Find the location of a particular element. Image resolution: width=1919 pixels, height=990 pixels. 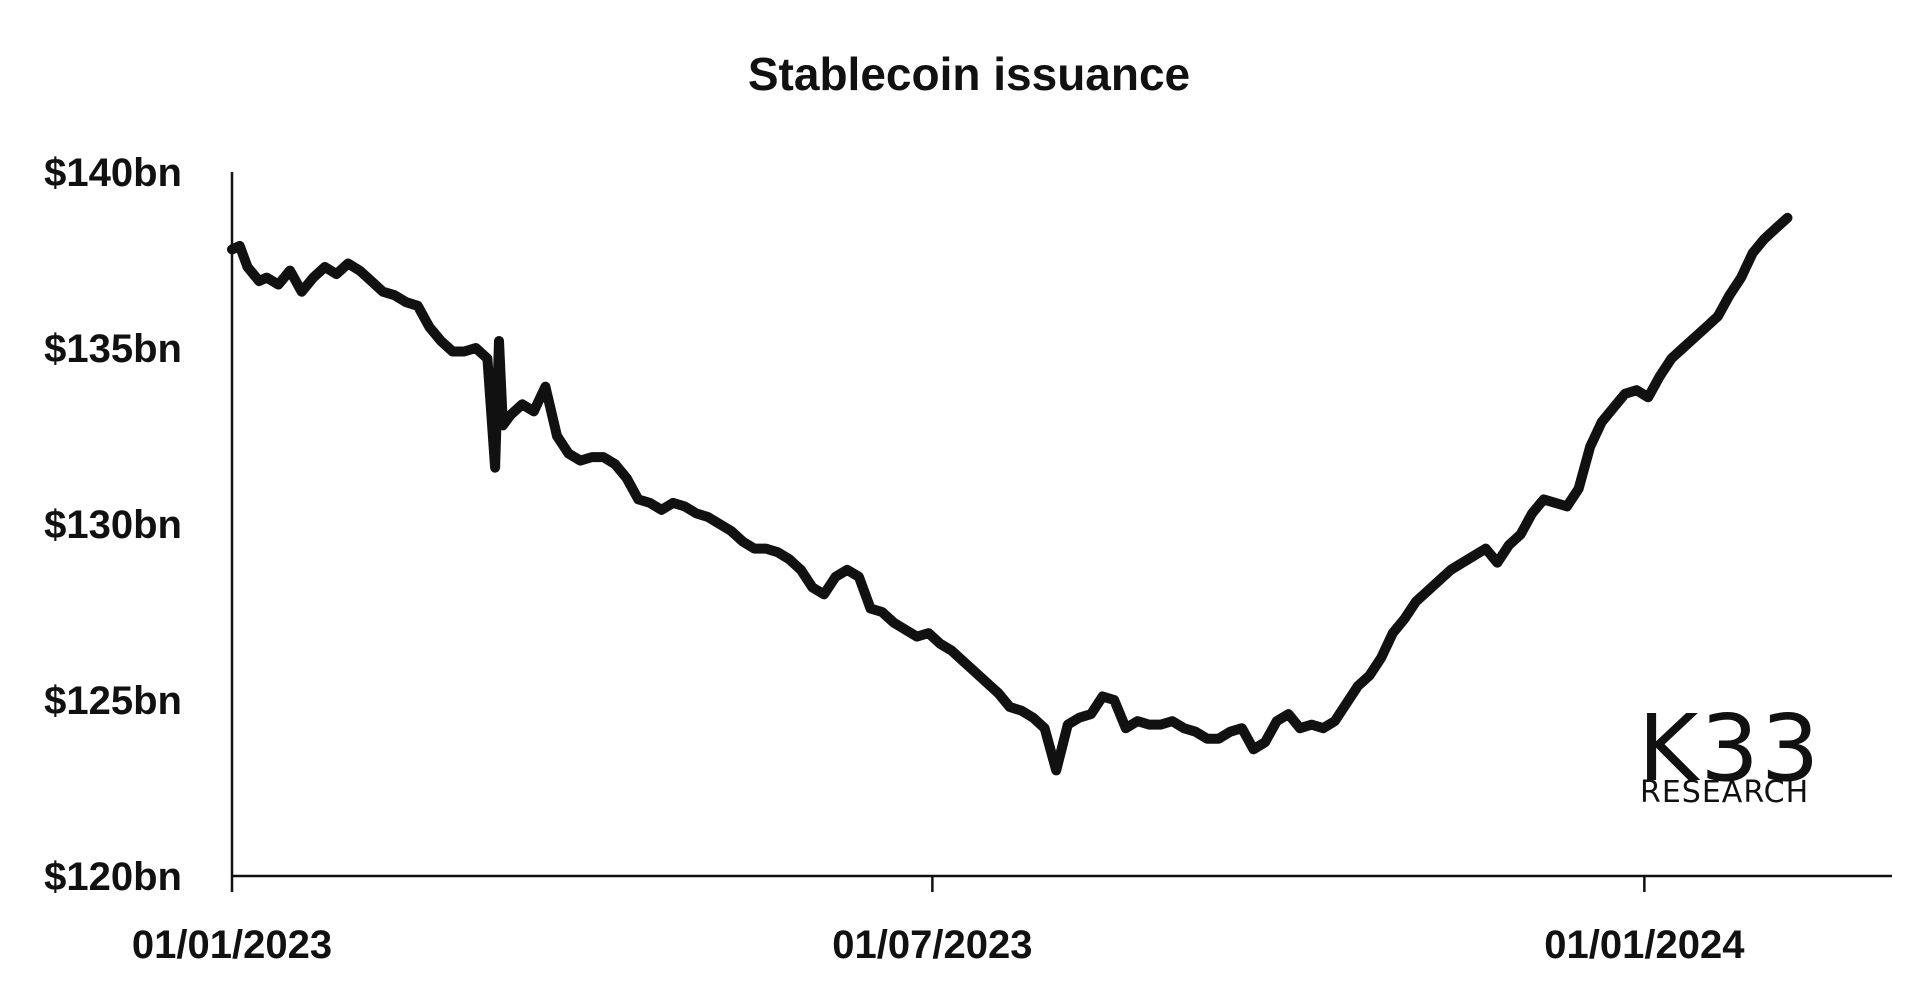

logo-brand: K33 is located at coordinates (1729, 748).